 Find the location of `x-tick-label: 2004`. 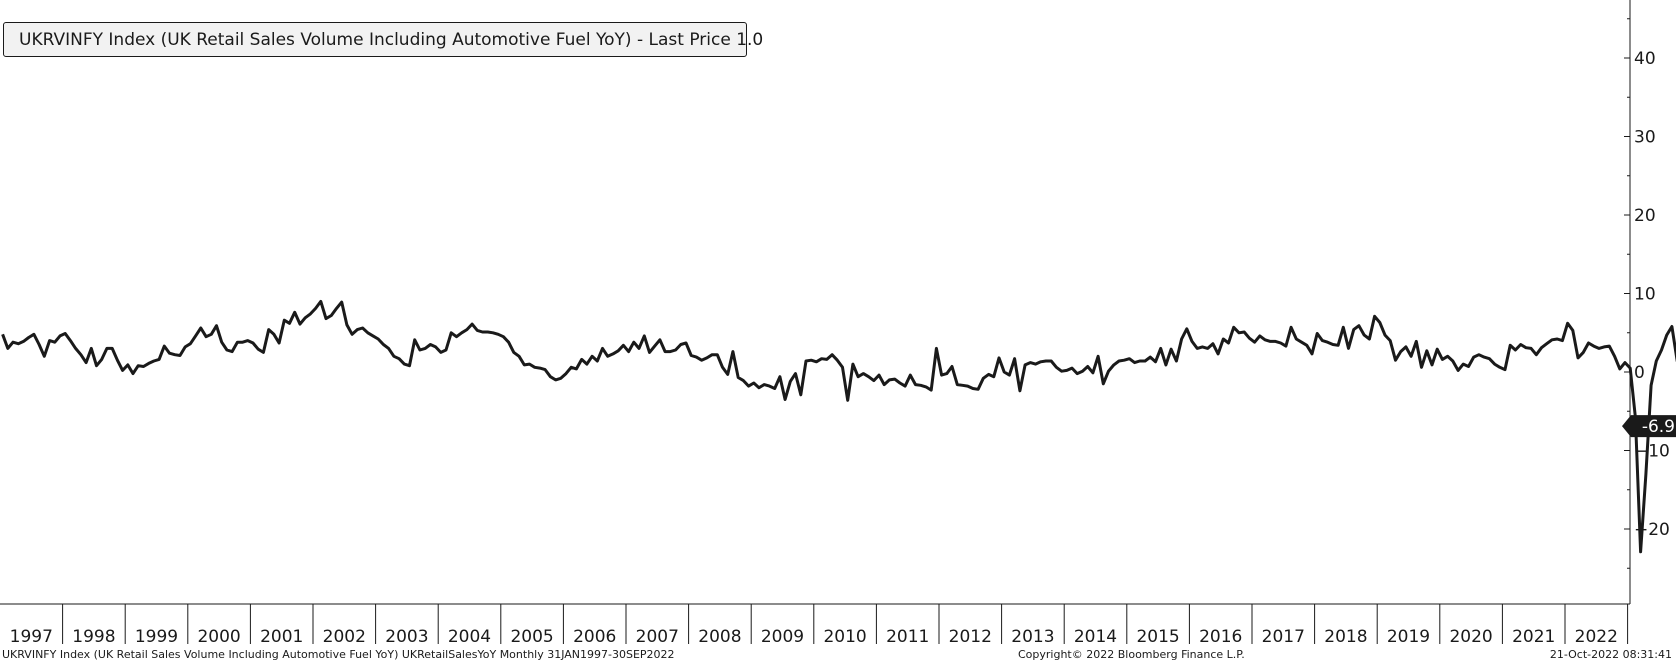

x-tick-label: 2004 is located at coordinates (469, 637).